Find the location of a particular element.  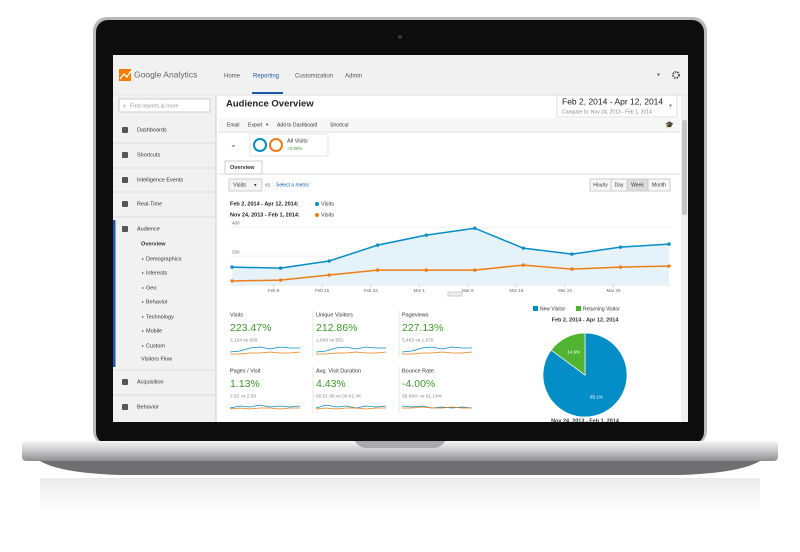

laptop-base is located at coordinates (400, 451).